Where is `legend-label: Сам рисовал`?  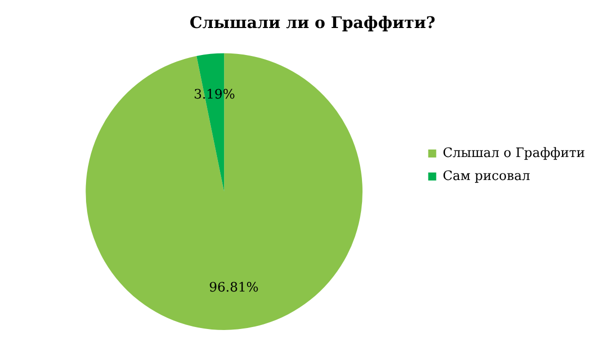
legend-label: Сам рисовал is located at coordinates (486, 176).